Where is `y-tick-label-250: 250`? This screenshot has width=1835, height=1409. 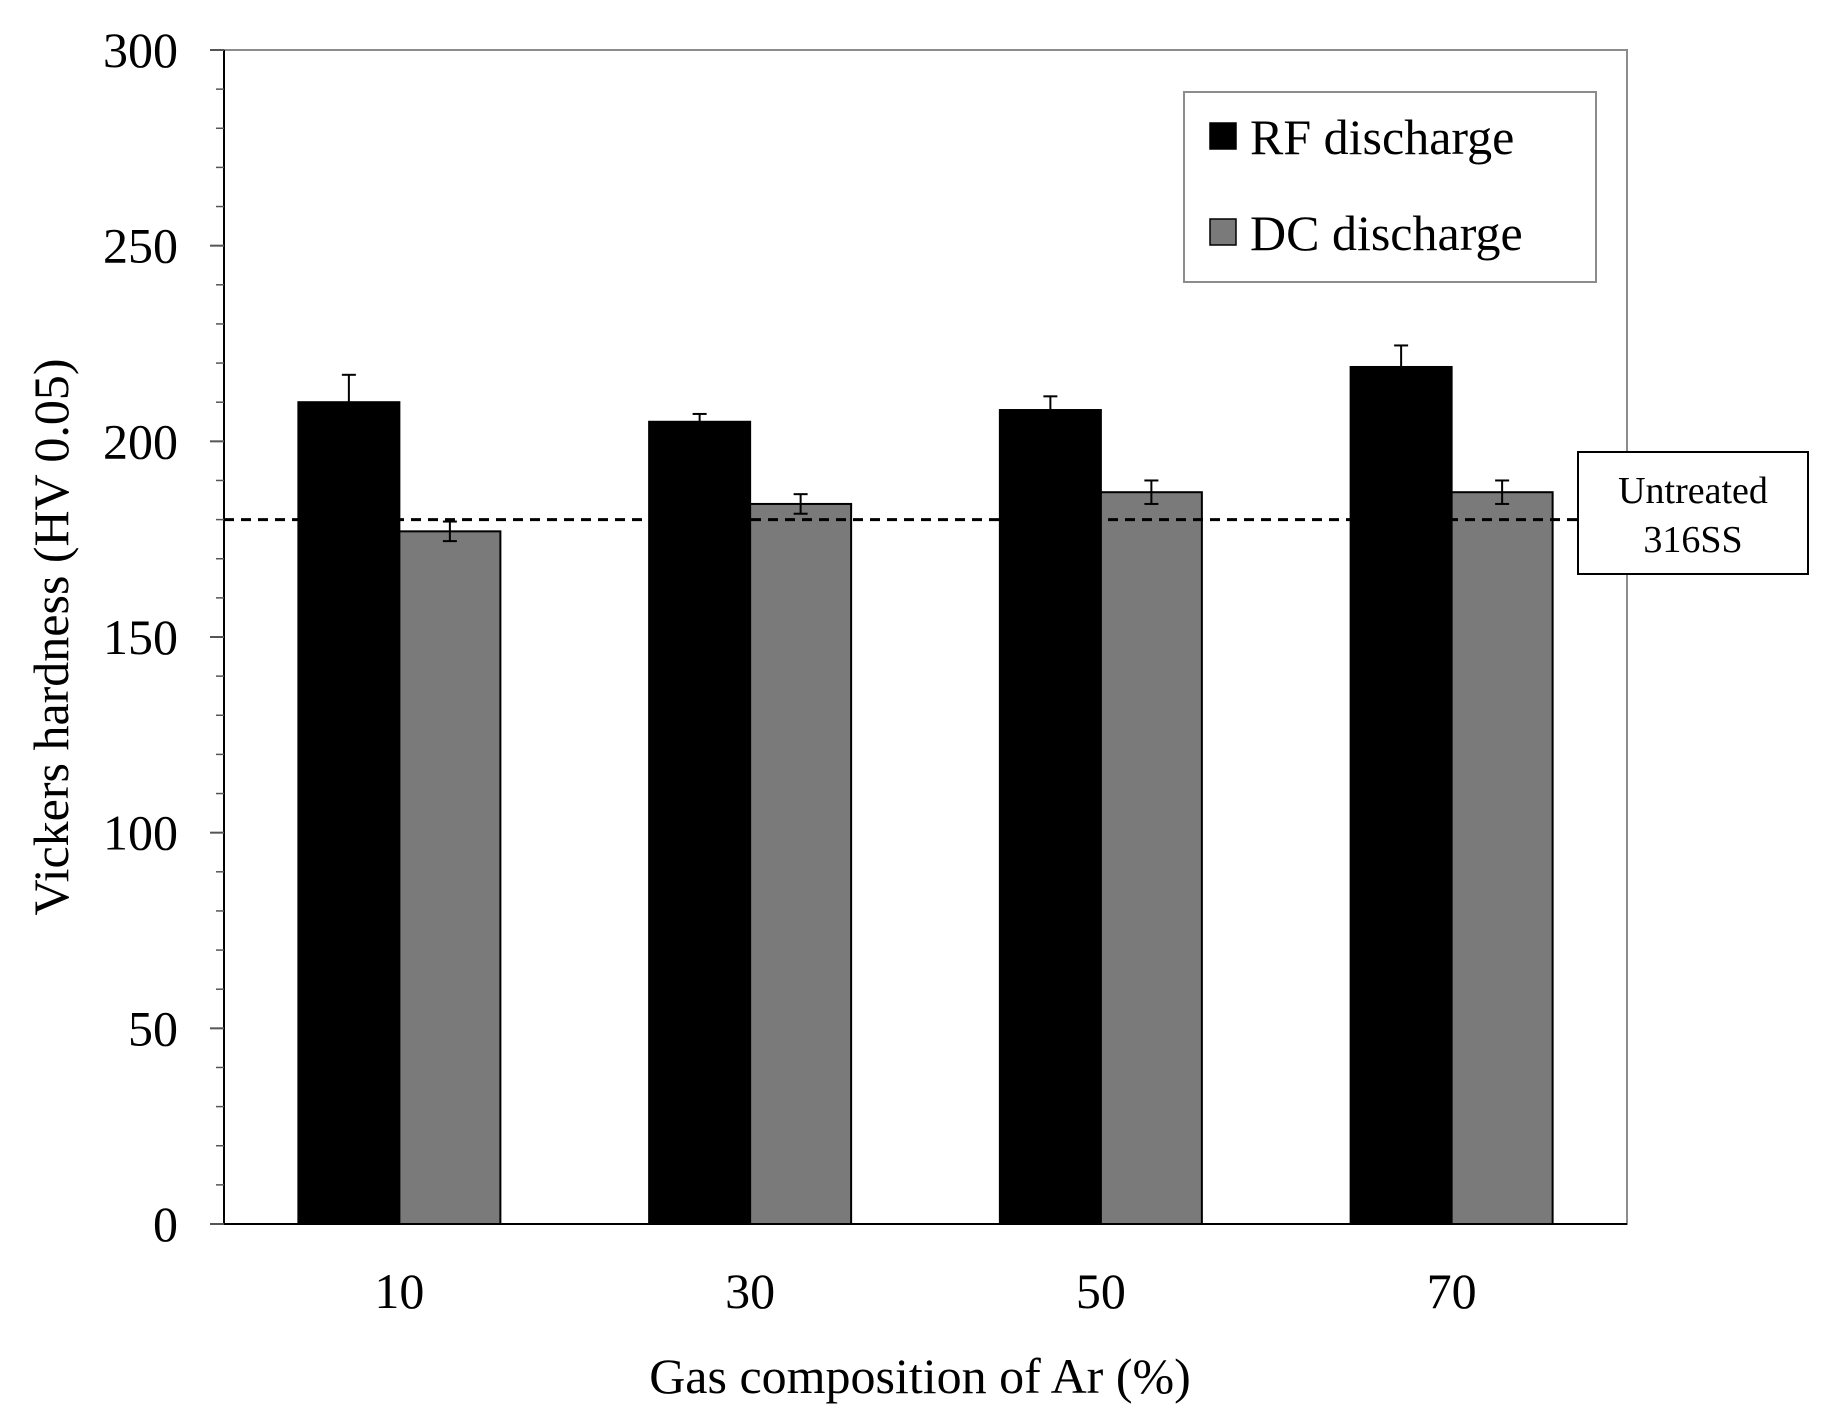 y-tick-label-250: 250 is located at coordinates (140, 246).